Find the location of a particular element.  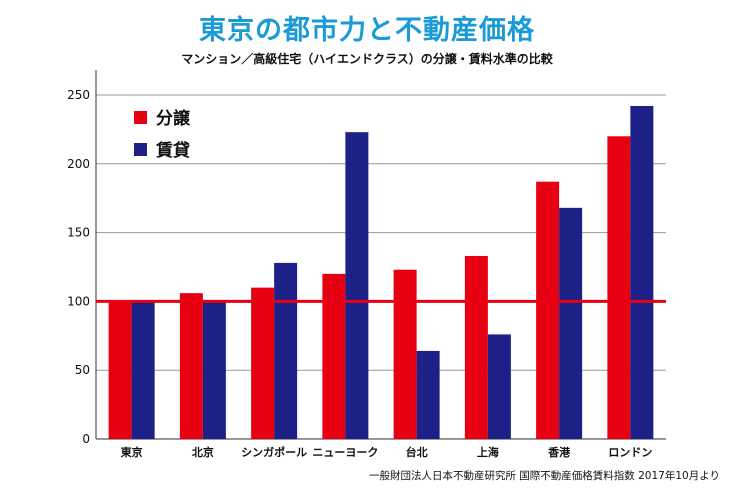

x-tick-label: 台北 is located at coordinates (417, 452).